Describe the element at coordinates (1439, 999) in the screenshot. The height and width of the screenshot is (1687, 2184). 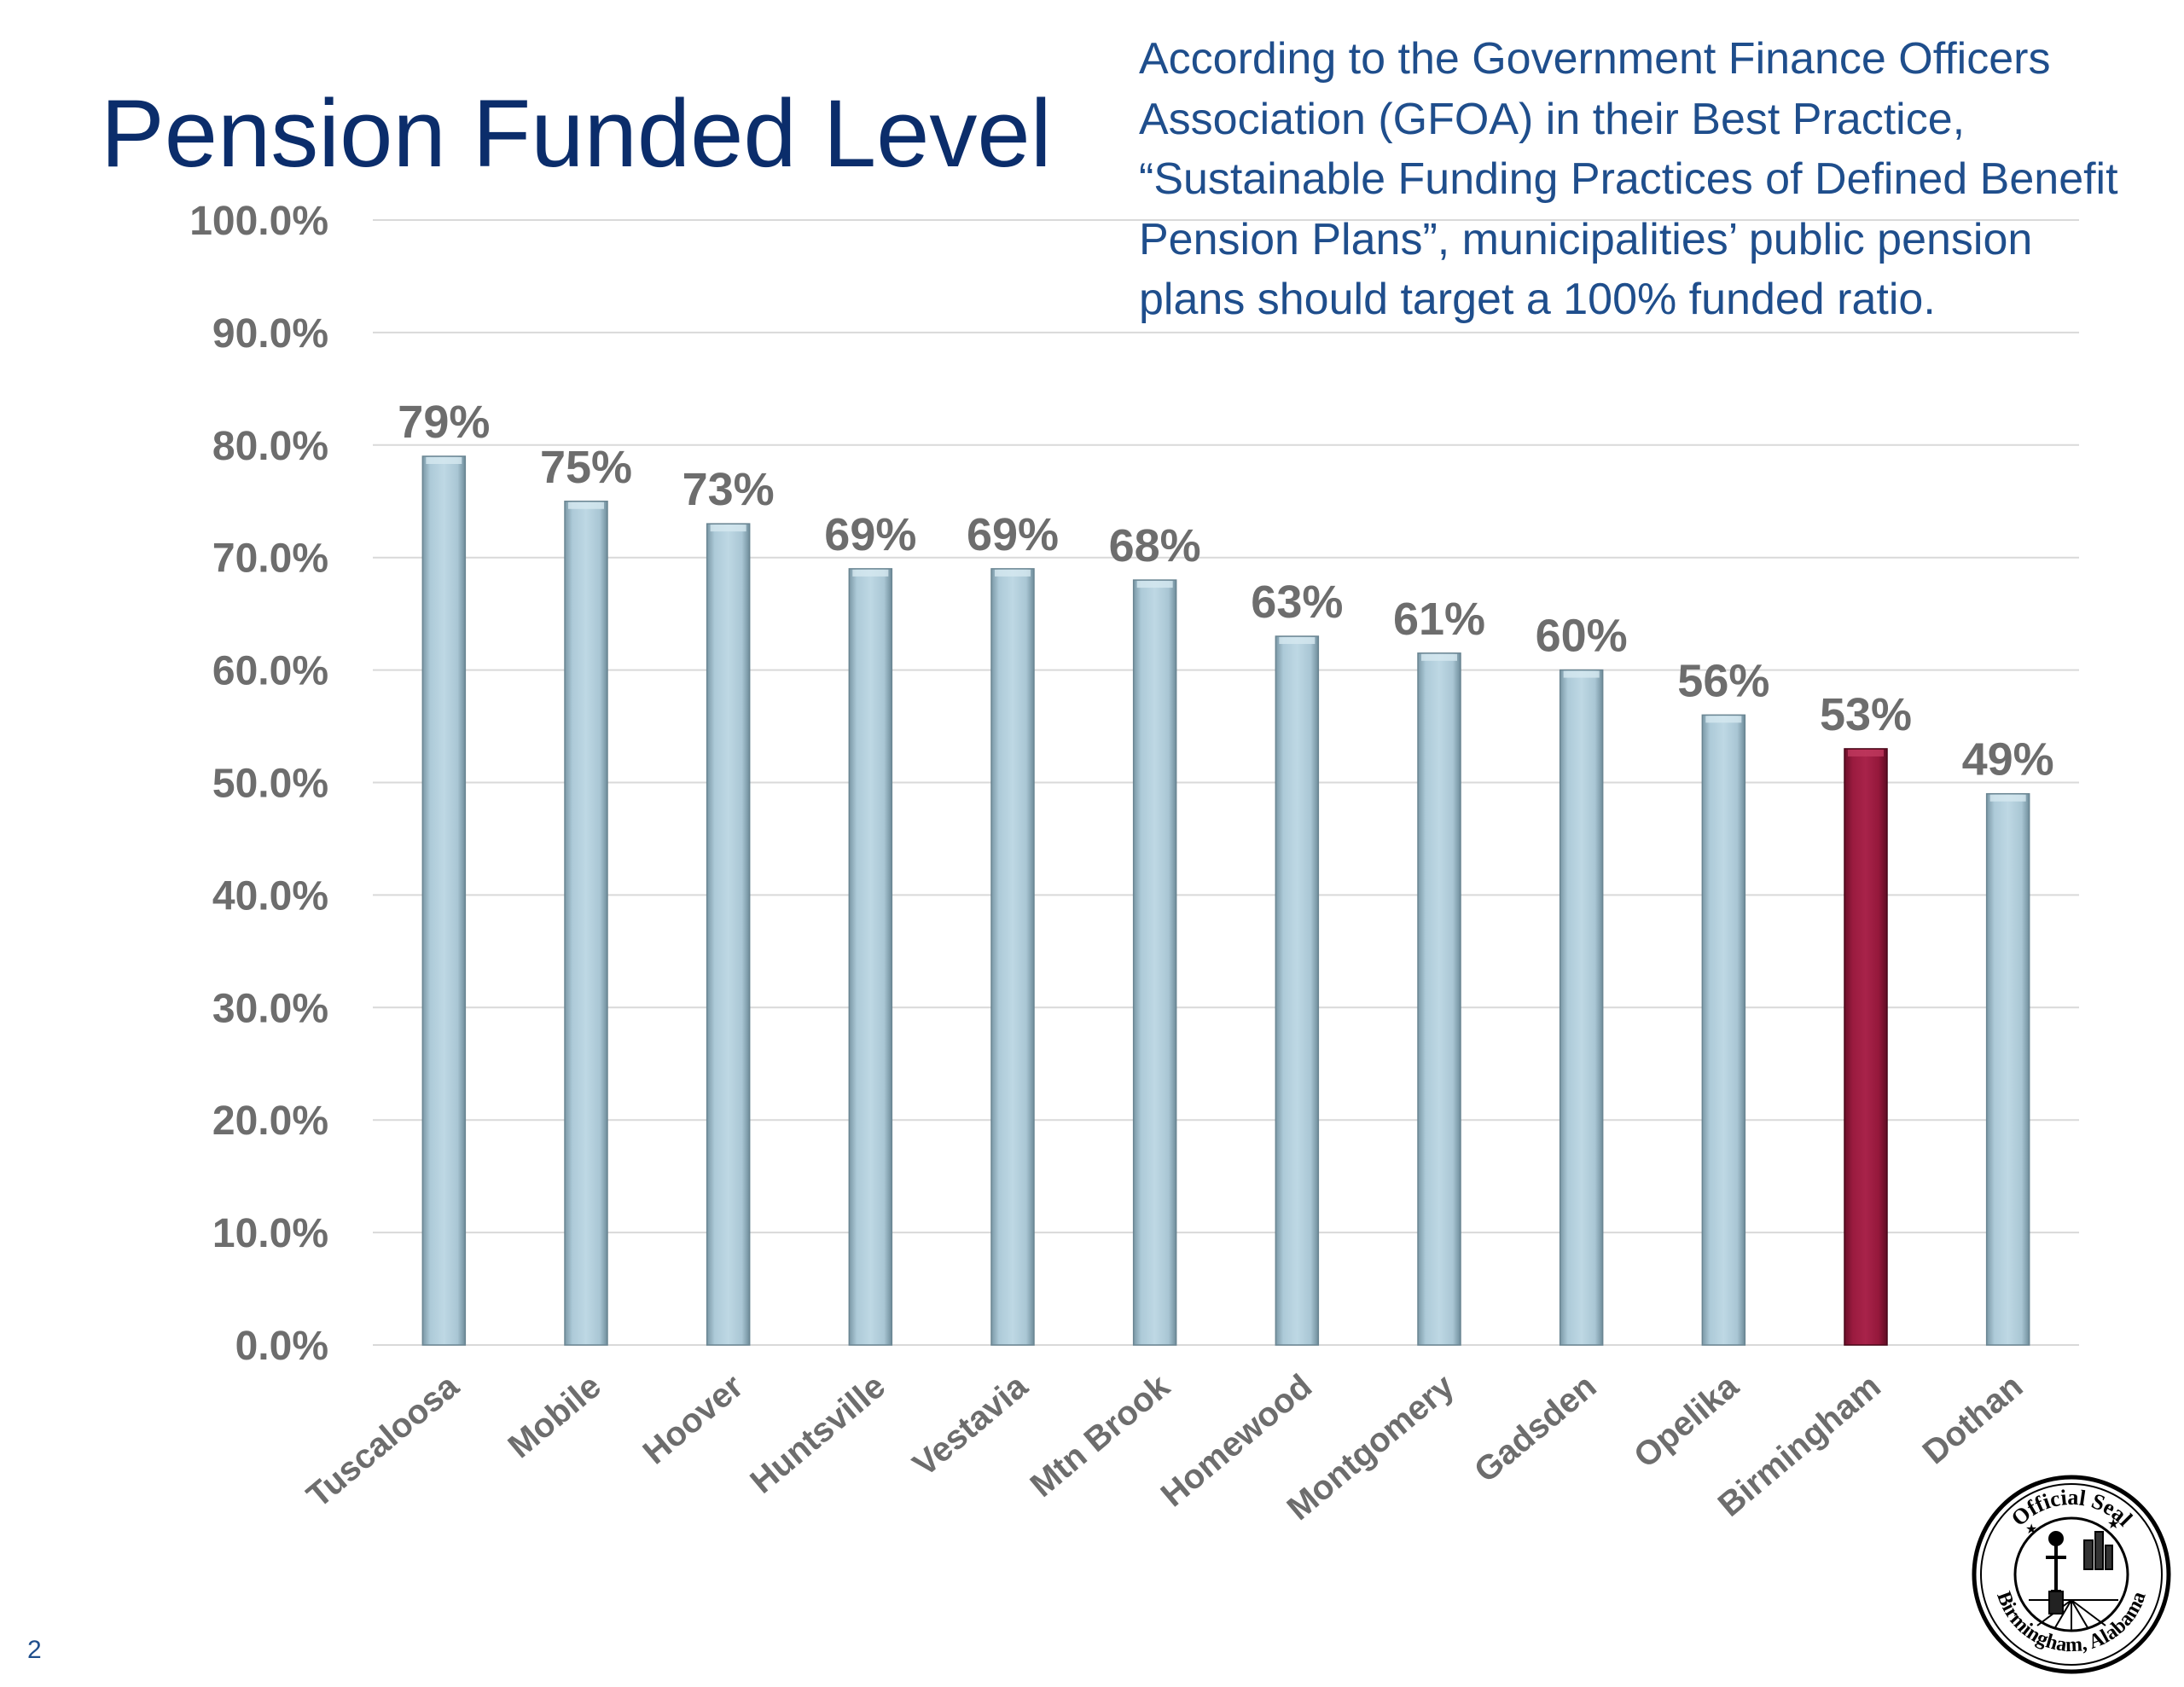
I see `bar-montgomery` at that location.